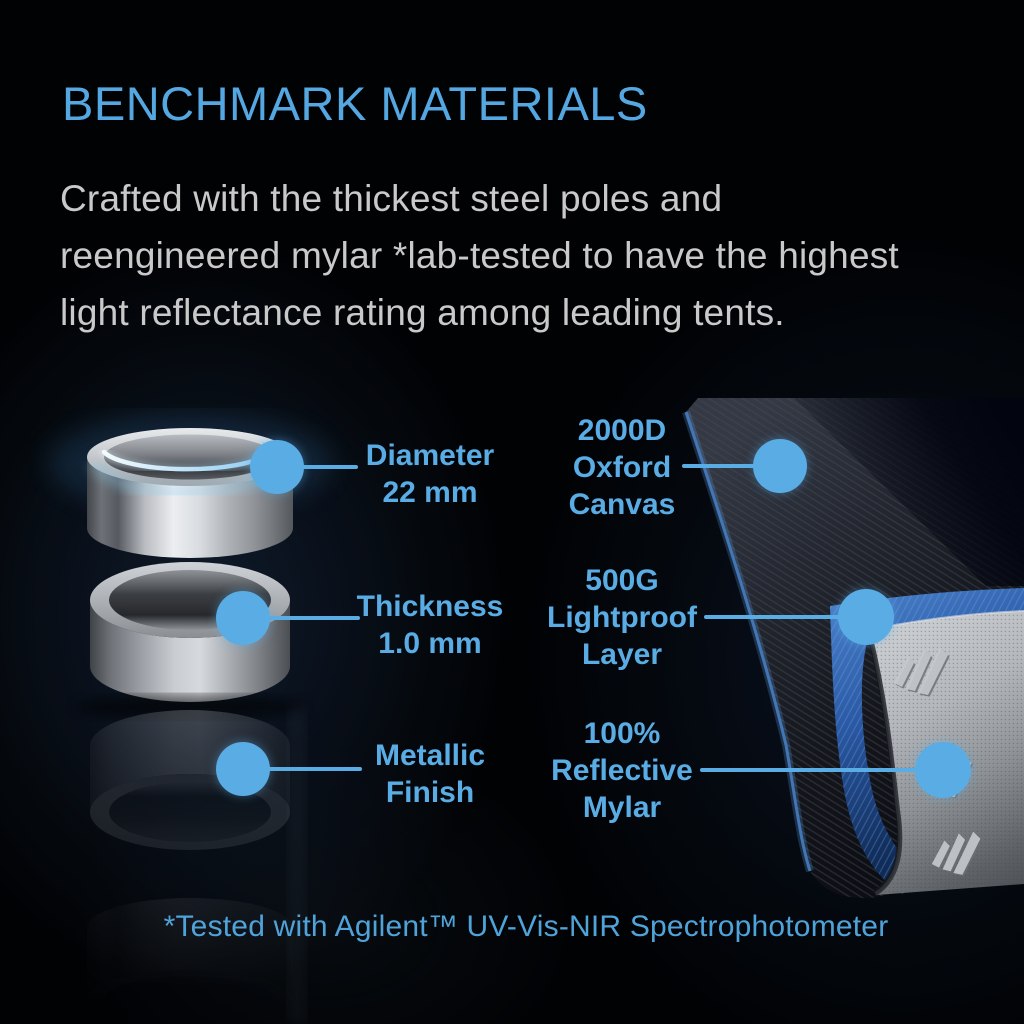  What do you see at coordinates (430, 755) in the screenshot?
I see `callout-text: Metallic` at bounding box center [430, 755].